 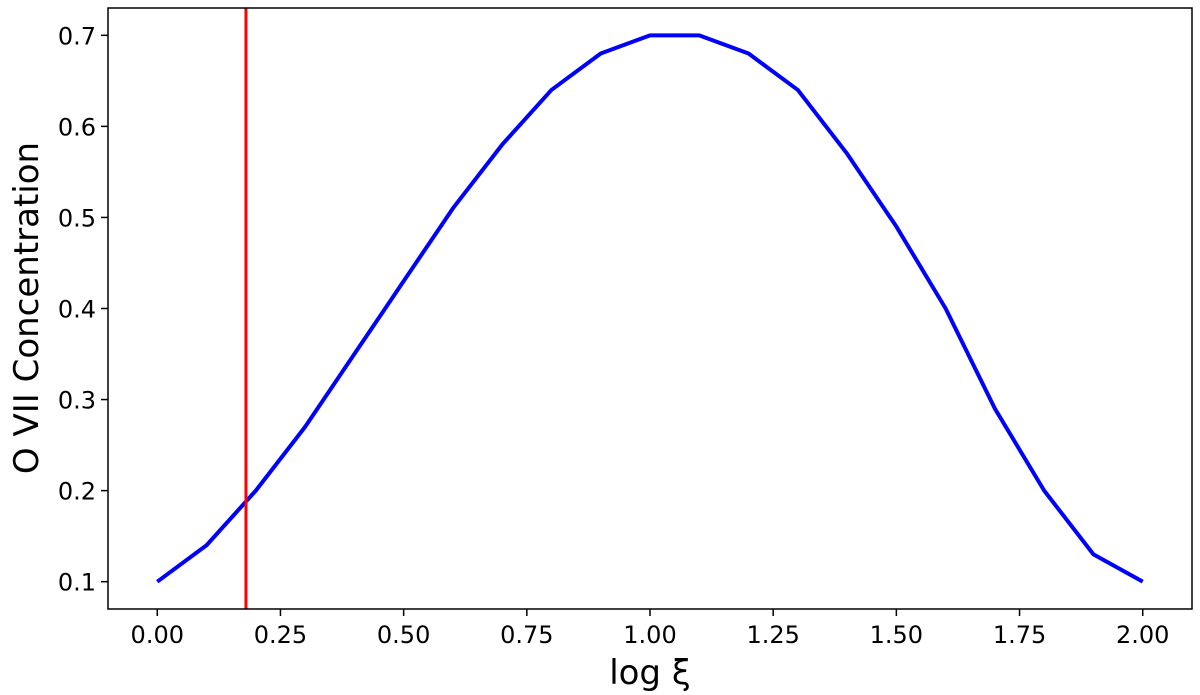 What do you see at coordinates (649, 635) in the screenshot?
I see `x-tick-label: 1.00` at bounding box center [649, 635].